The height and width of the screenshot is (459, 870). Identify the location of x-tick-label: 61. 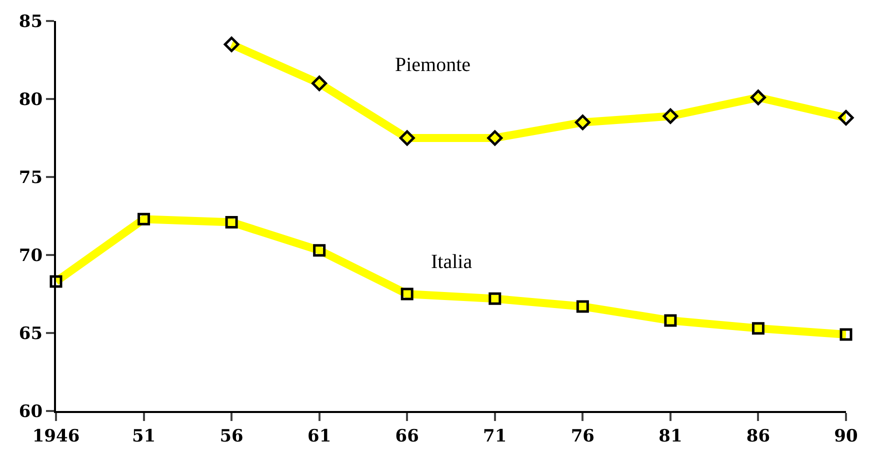
(319, 436).